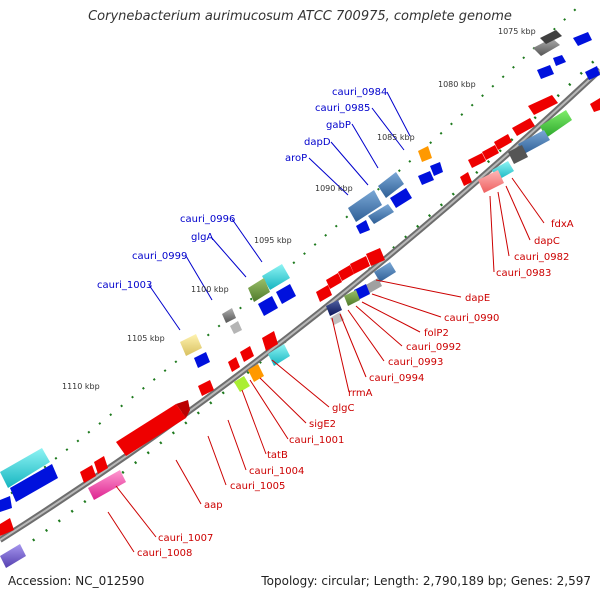  What do you see at coordinates (359, 92) in the screenshot?
I see `gene-label: cauri_0984` at bounding box center [359, 92].